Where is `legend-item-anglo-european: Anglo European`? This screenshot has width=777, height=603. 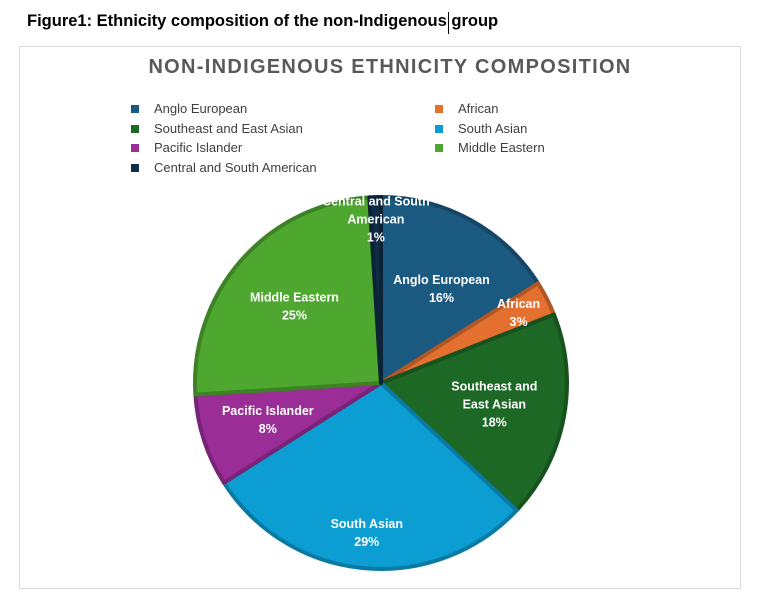
legend-item-anglo-european: Anglo European is located at coordinates (189, 108).